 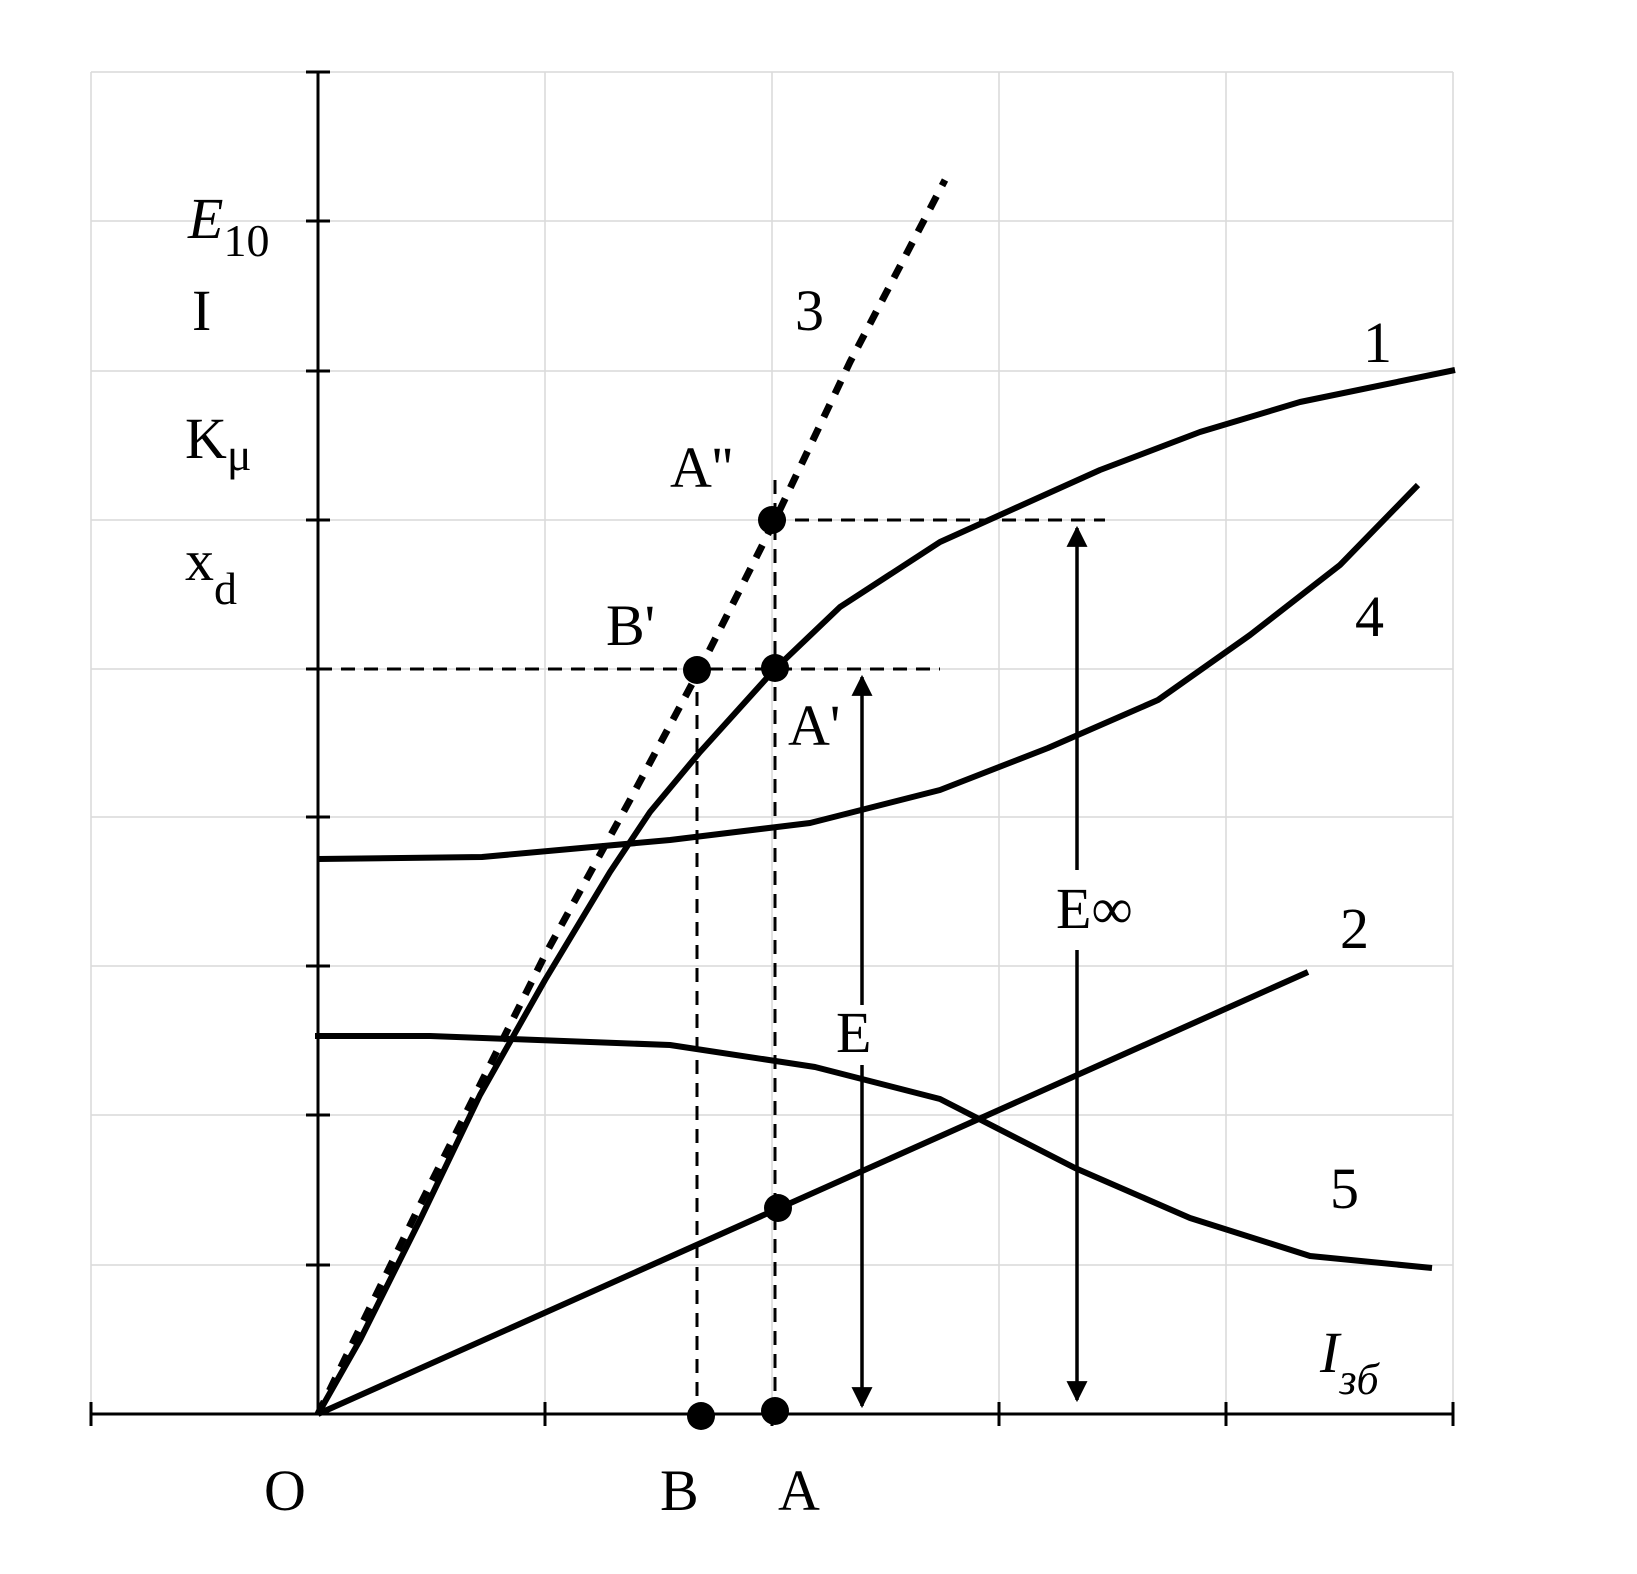 What do you see at coordinates (1344, 1188) in the screenshot?
I see `curve-label: 5` at bounding box center [1344, 1188].